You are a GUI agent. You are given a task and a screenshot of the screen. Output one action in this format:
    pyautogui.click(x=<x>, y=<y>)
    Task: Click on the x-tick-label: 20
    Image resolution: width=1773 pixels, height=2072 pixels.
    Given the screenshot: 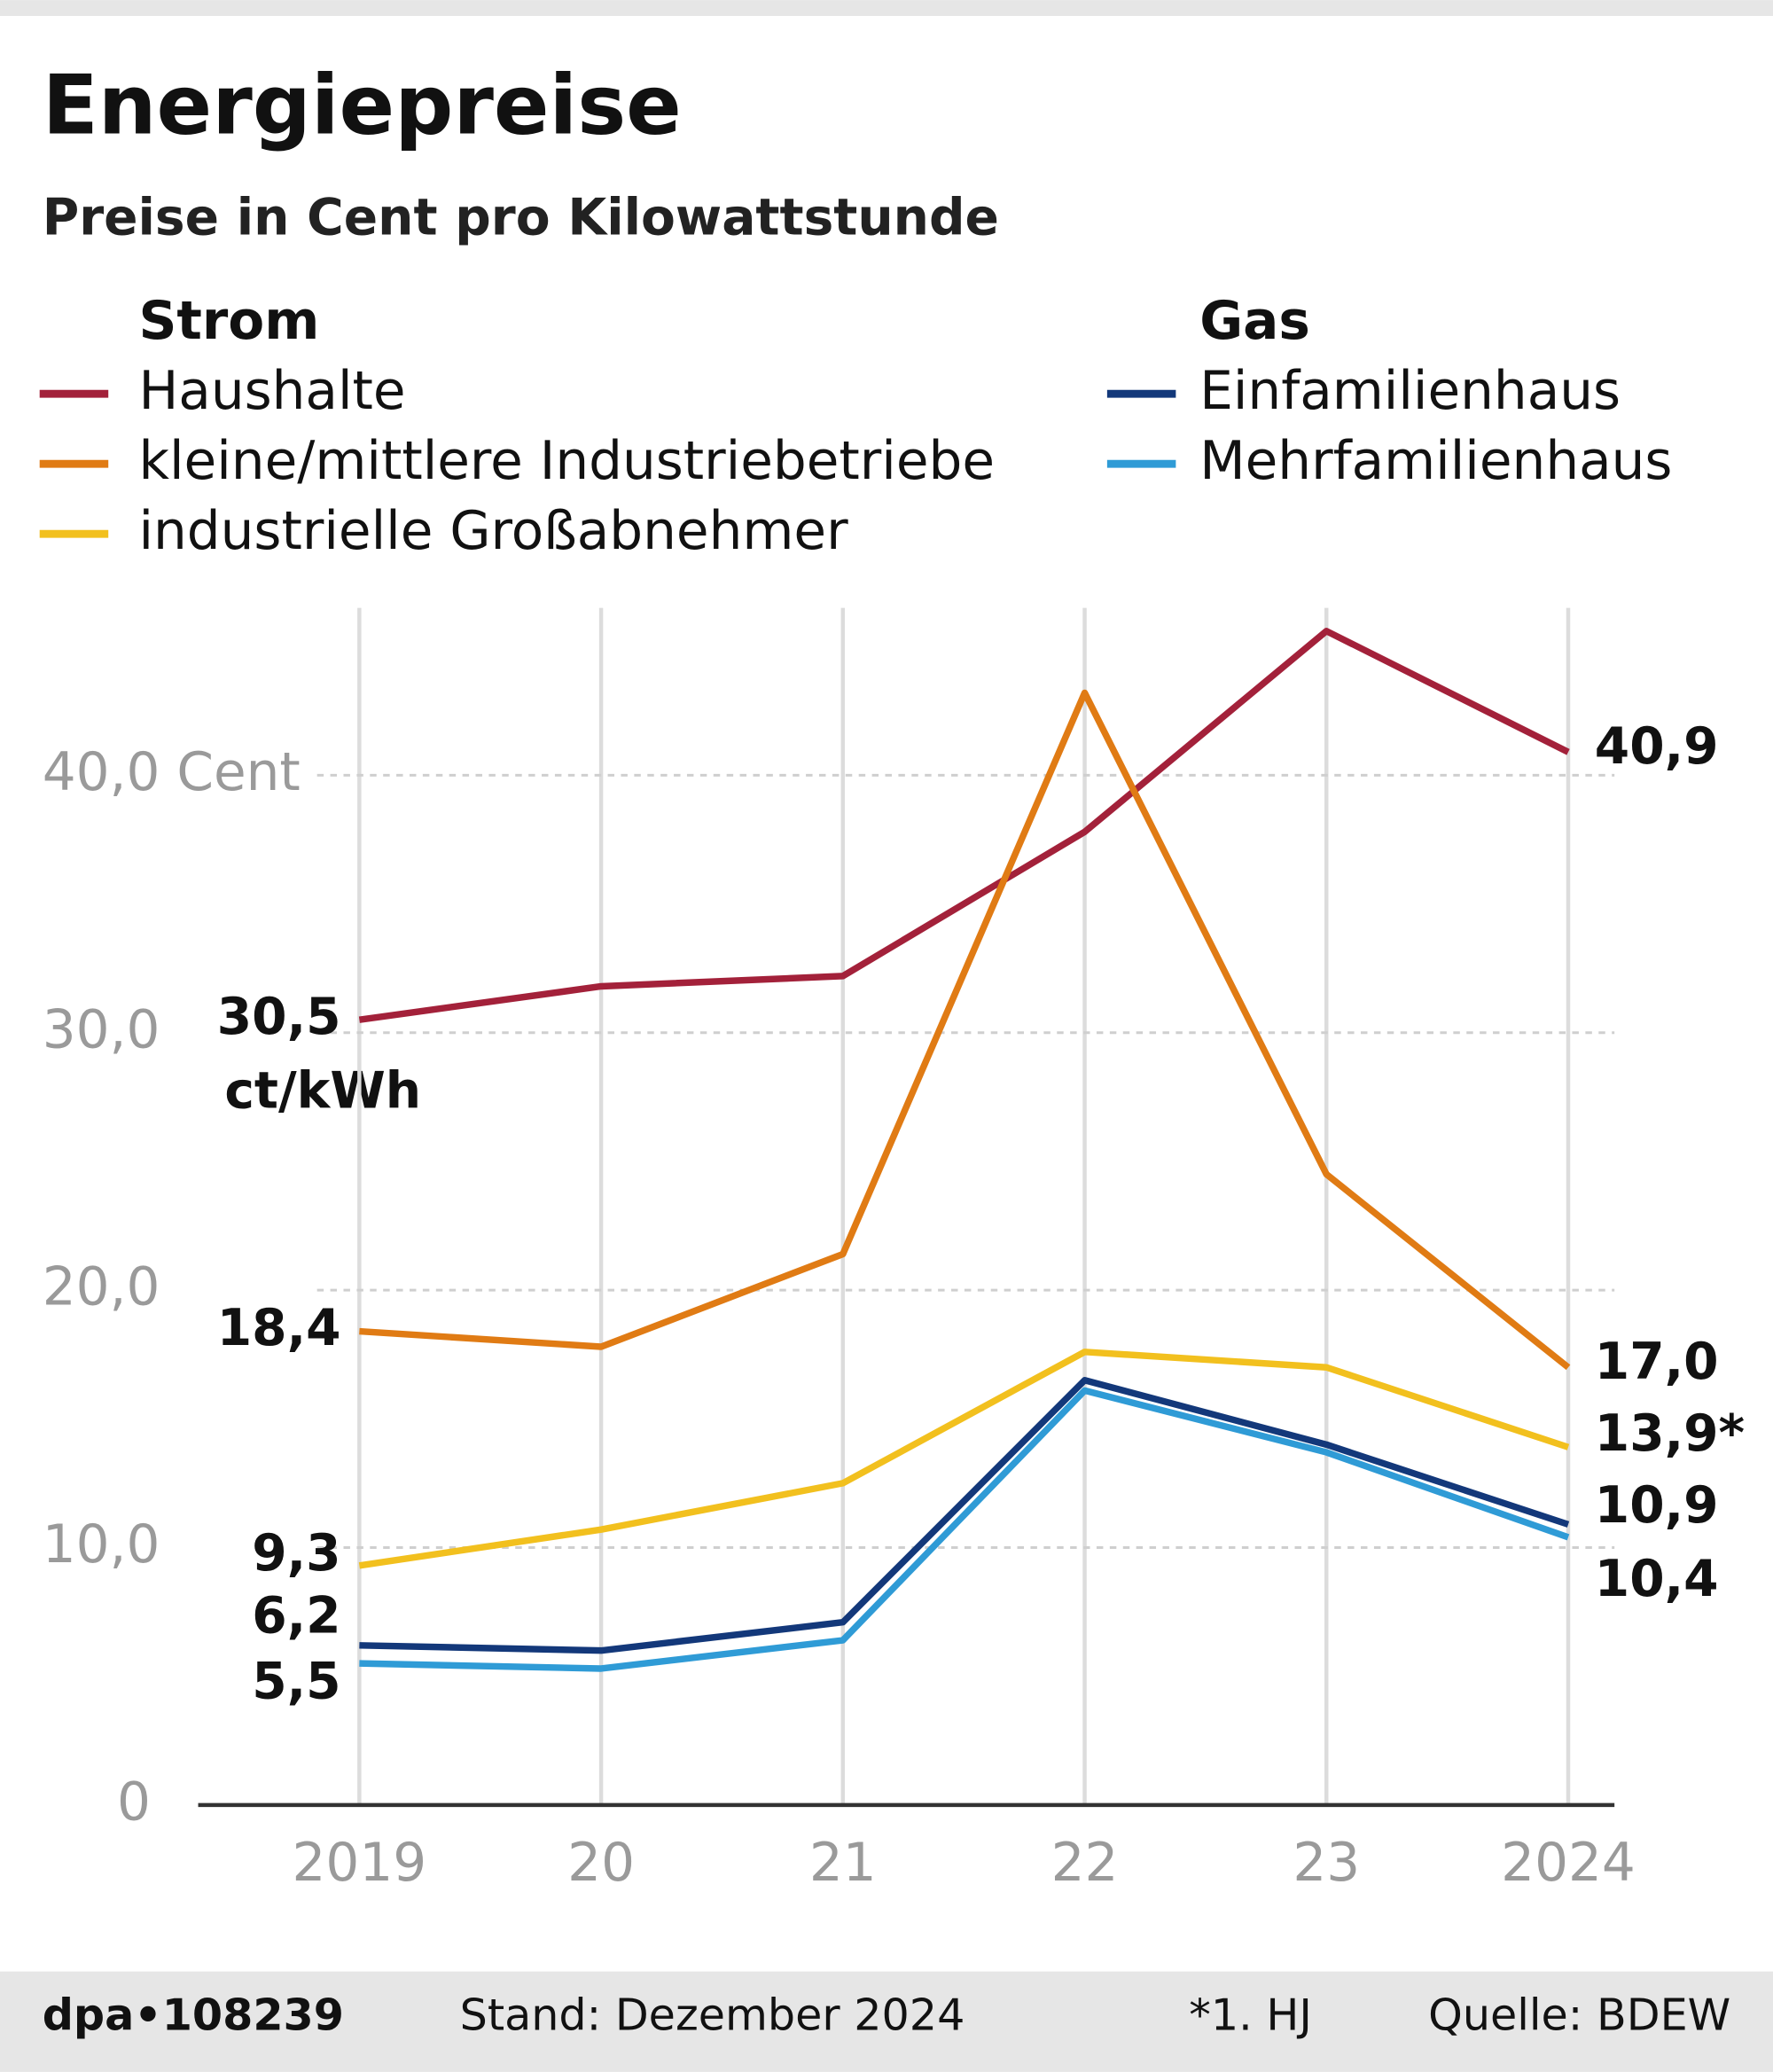 What is the action you would take?
    pyautogui.click(x=601, y=1863)
    